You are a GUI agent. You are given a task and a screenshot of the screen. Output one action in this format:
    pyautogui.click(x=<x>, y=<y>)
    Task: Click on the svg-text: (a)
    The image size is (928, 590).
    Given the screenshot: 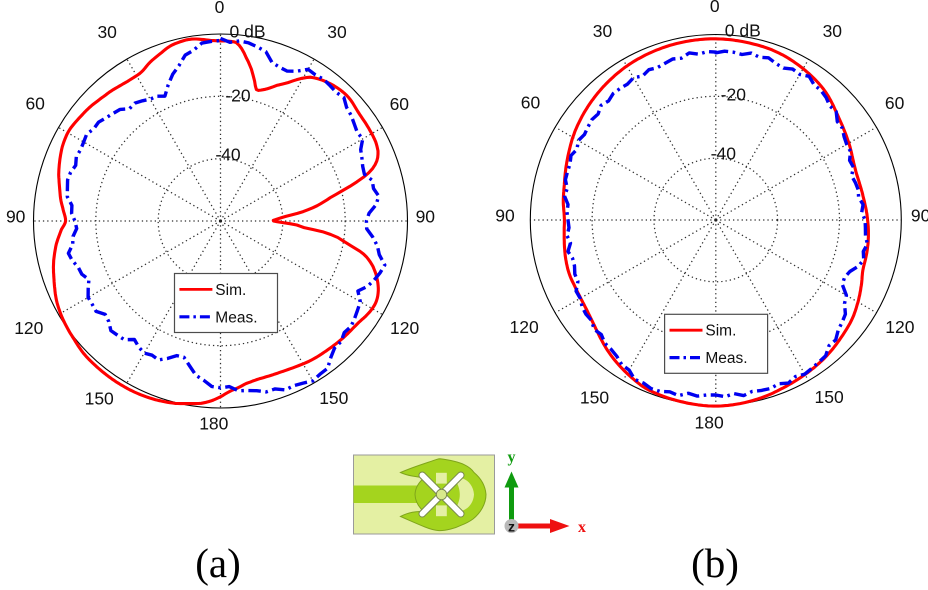 What is the action you would take?
    pyautogui.click(x=218, y=563)
    